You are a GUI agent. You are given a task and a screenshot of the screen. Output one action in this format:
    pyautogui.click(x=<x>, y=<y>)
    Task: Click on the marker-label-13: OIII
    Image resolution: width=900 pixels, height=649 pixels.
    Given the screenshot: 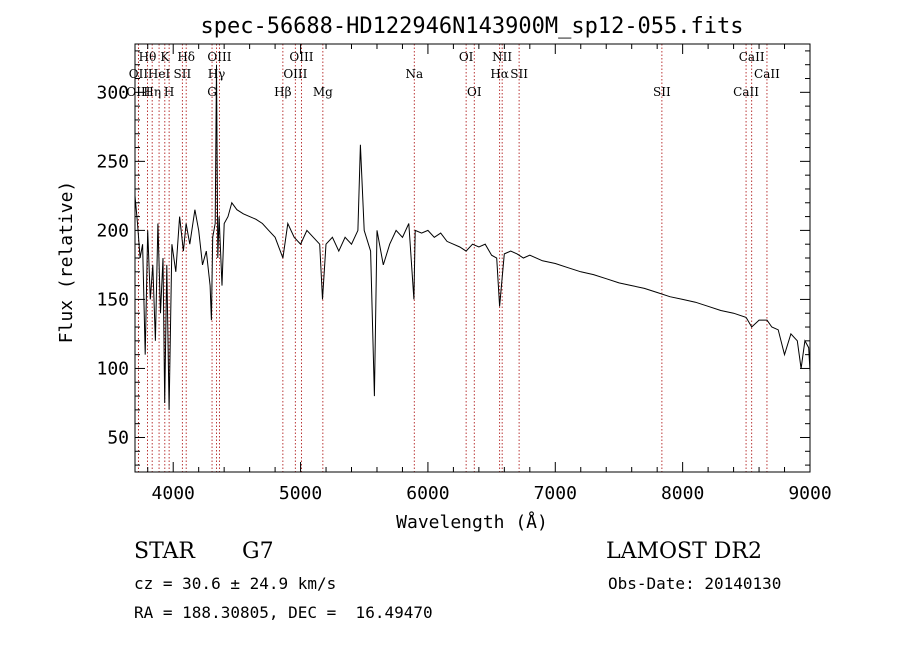 What is the action you would take?
    pyautogui.click(x=295, y=74)
    